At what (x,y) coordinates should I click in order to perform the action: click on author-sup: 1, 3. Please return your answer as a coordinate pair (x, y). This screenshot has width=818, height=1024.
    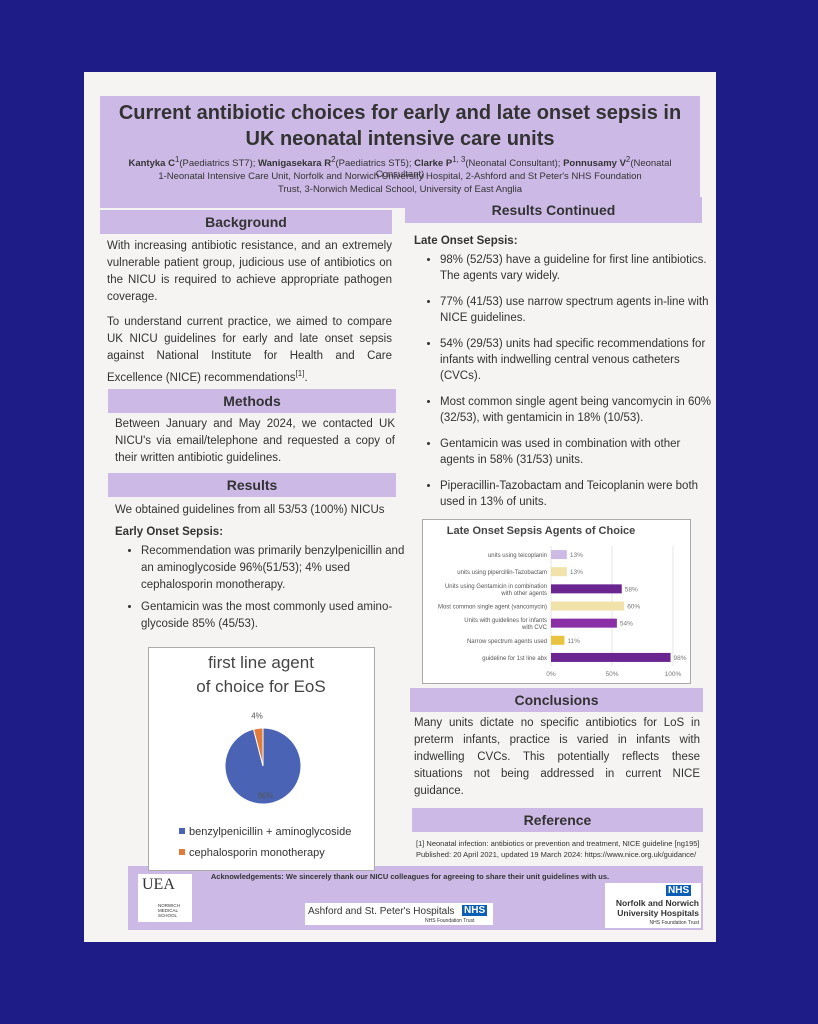
    Looking at the image, I should click on (459, 159).